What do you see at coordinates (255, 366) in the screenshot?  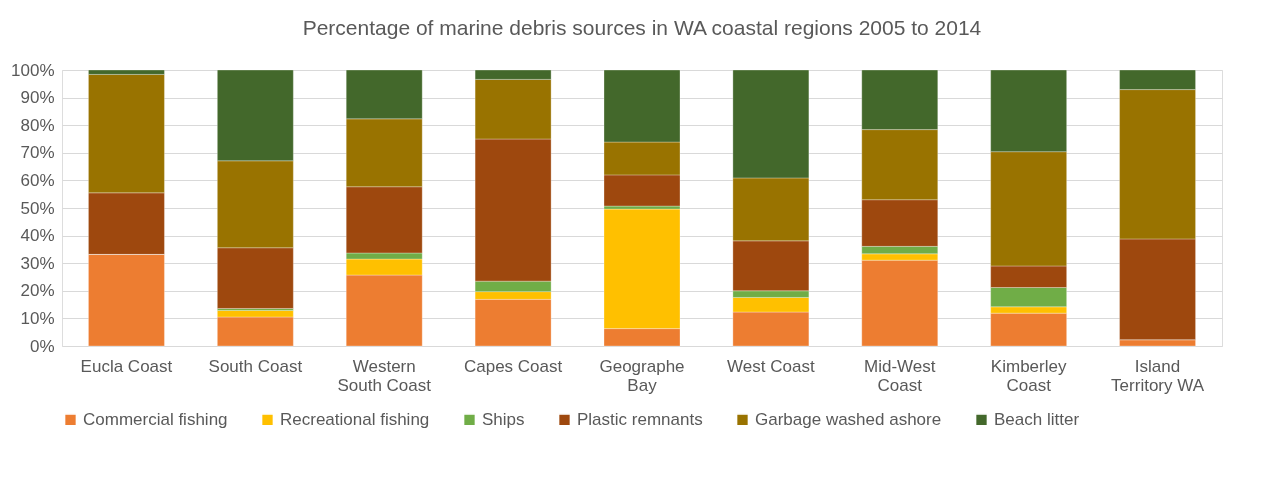 I see `x-tick-label: South Coast` at bounding box center [255, 366].